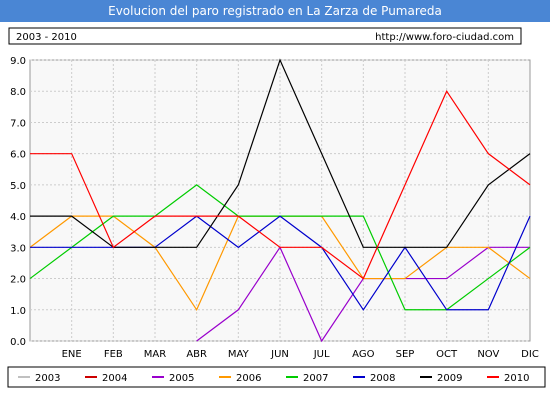 Image resolution: width=550 pixels, height=404 pixels. I want to click on legend-label: 2008, so click(382, 378).